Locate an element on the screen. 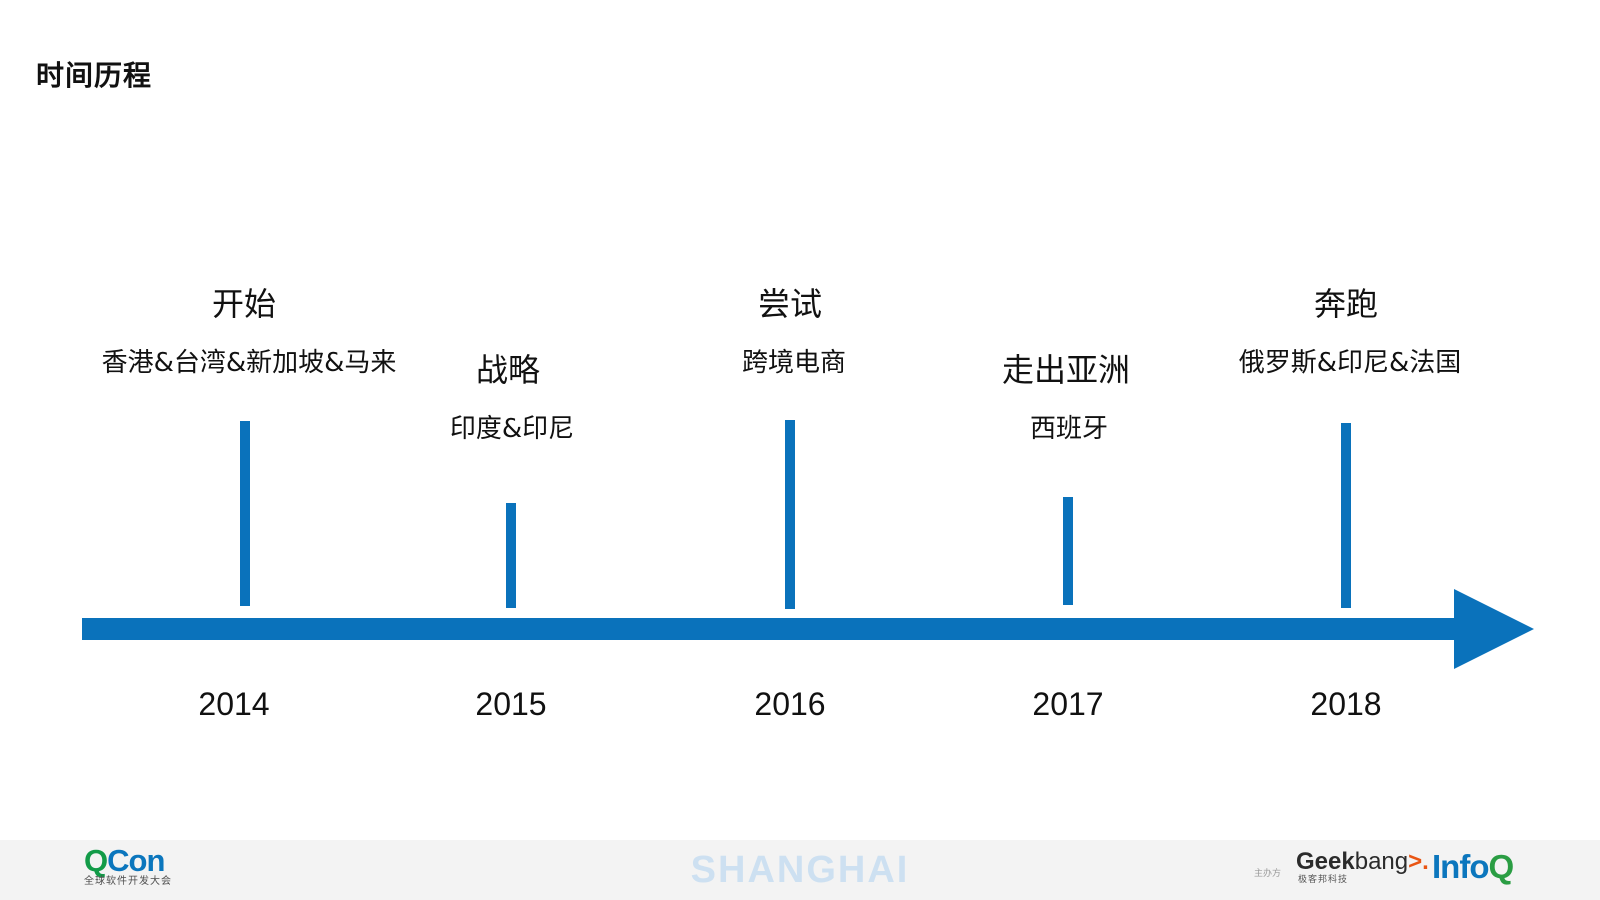  qcon-wordmark: QCon is located at coordinates (128, 861).